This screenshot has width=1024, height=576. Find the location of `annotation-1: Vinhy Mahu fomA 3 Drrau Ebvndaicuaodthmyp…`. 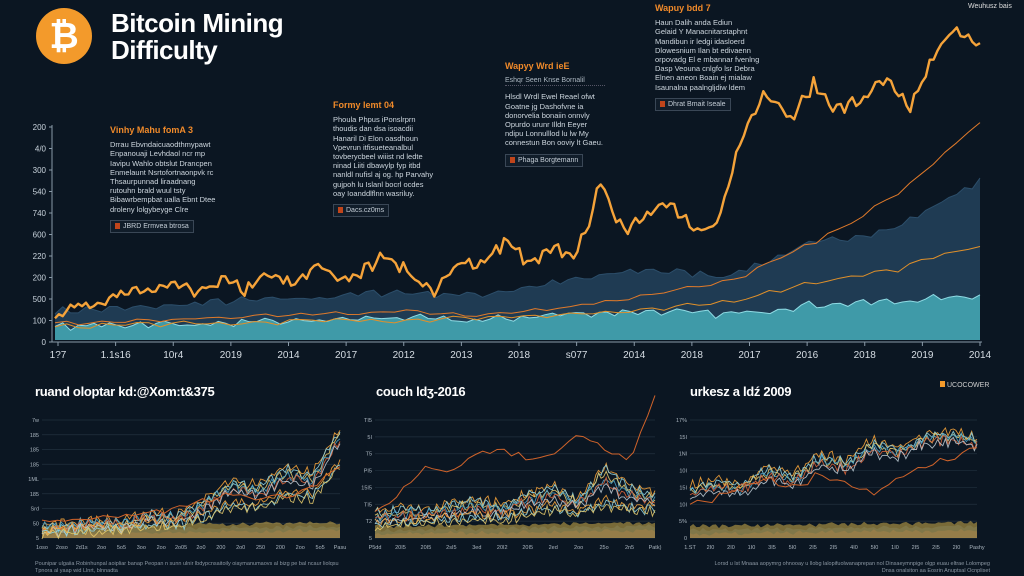

annotation-1: Vinhy Mahu fomA 3 Drrau Ebvndaicuaodthmyp… is located at coordinates (165, 179).